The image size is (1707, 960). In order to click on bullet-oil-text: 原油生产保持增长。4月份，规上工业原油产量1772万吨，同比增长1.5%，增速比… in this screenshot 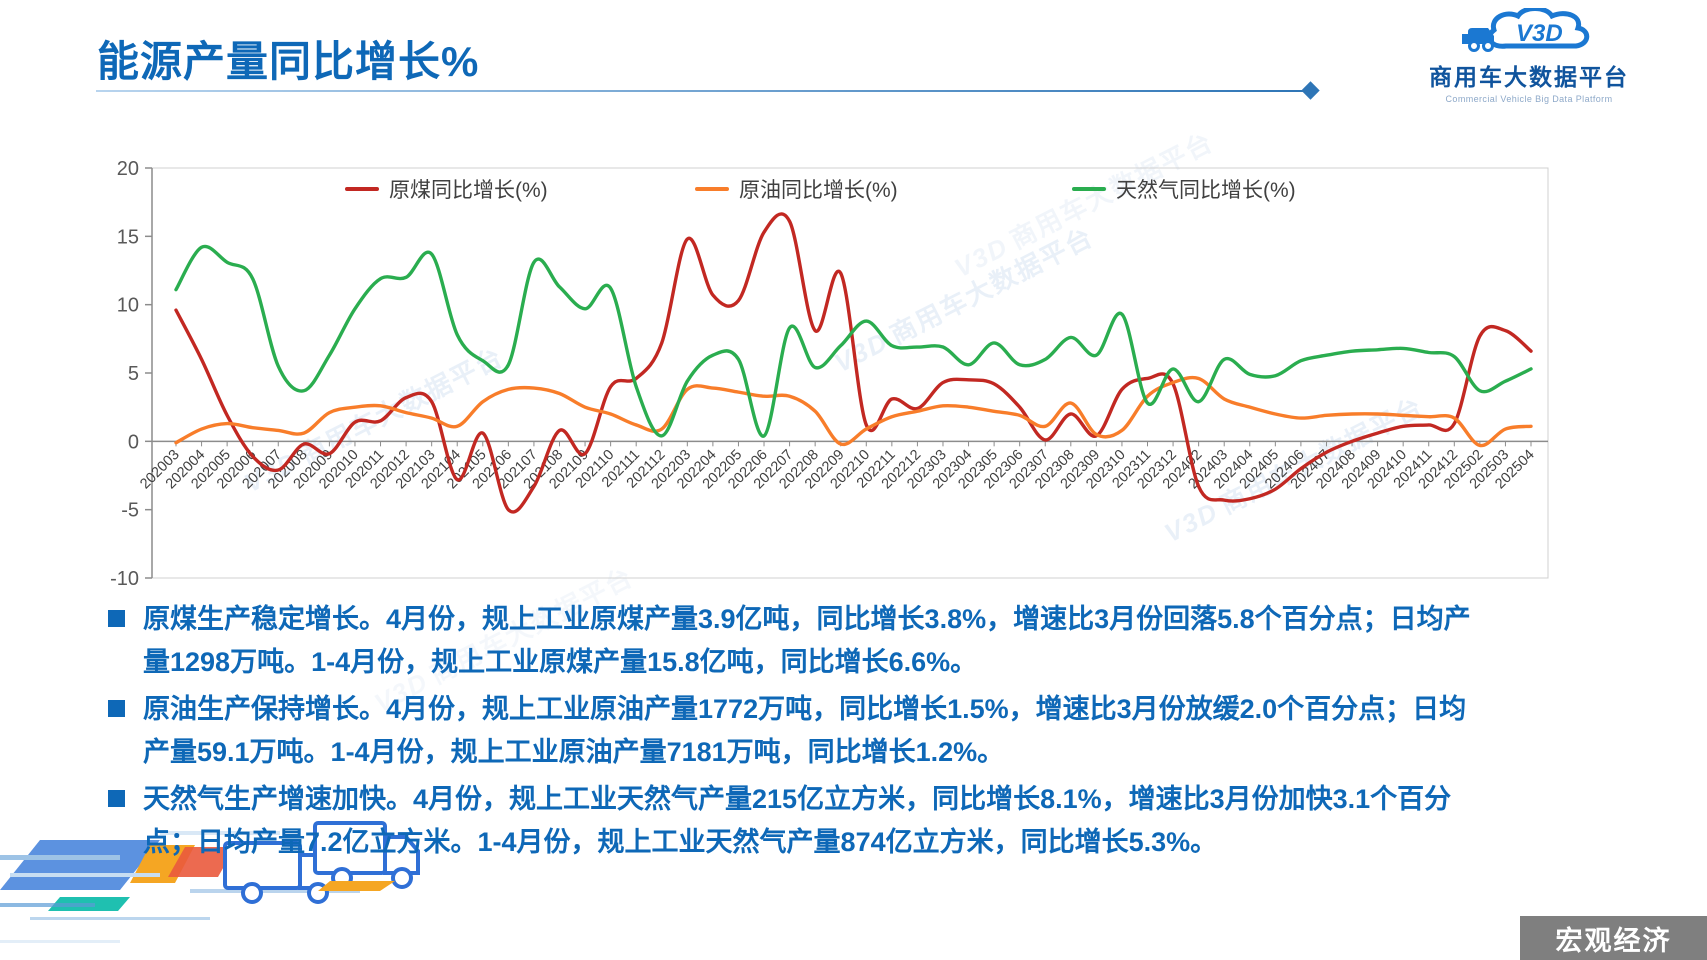, I will do `click(805, 730)`.